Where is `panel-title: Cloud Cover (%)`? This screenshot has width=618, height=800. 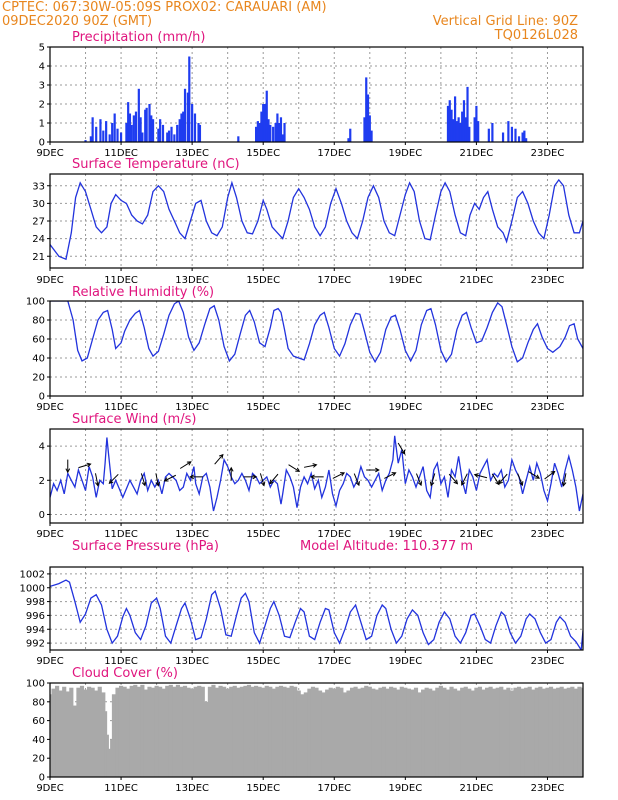 panel-title: Cloud Cover (%) is located at coordinates (125, 673).